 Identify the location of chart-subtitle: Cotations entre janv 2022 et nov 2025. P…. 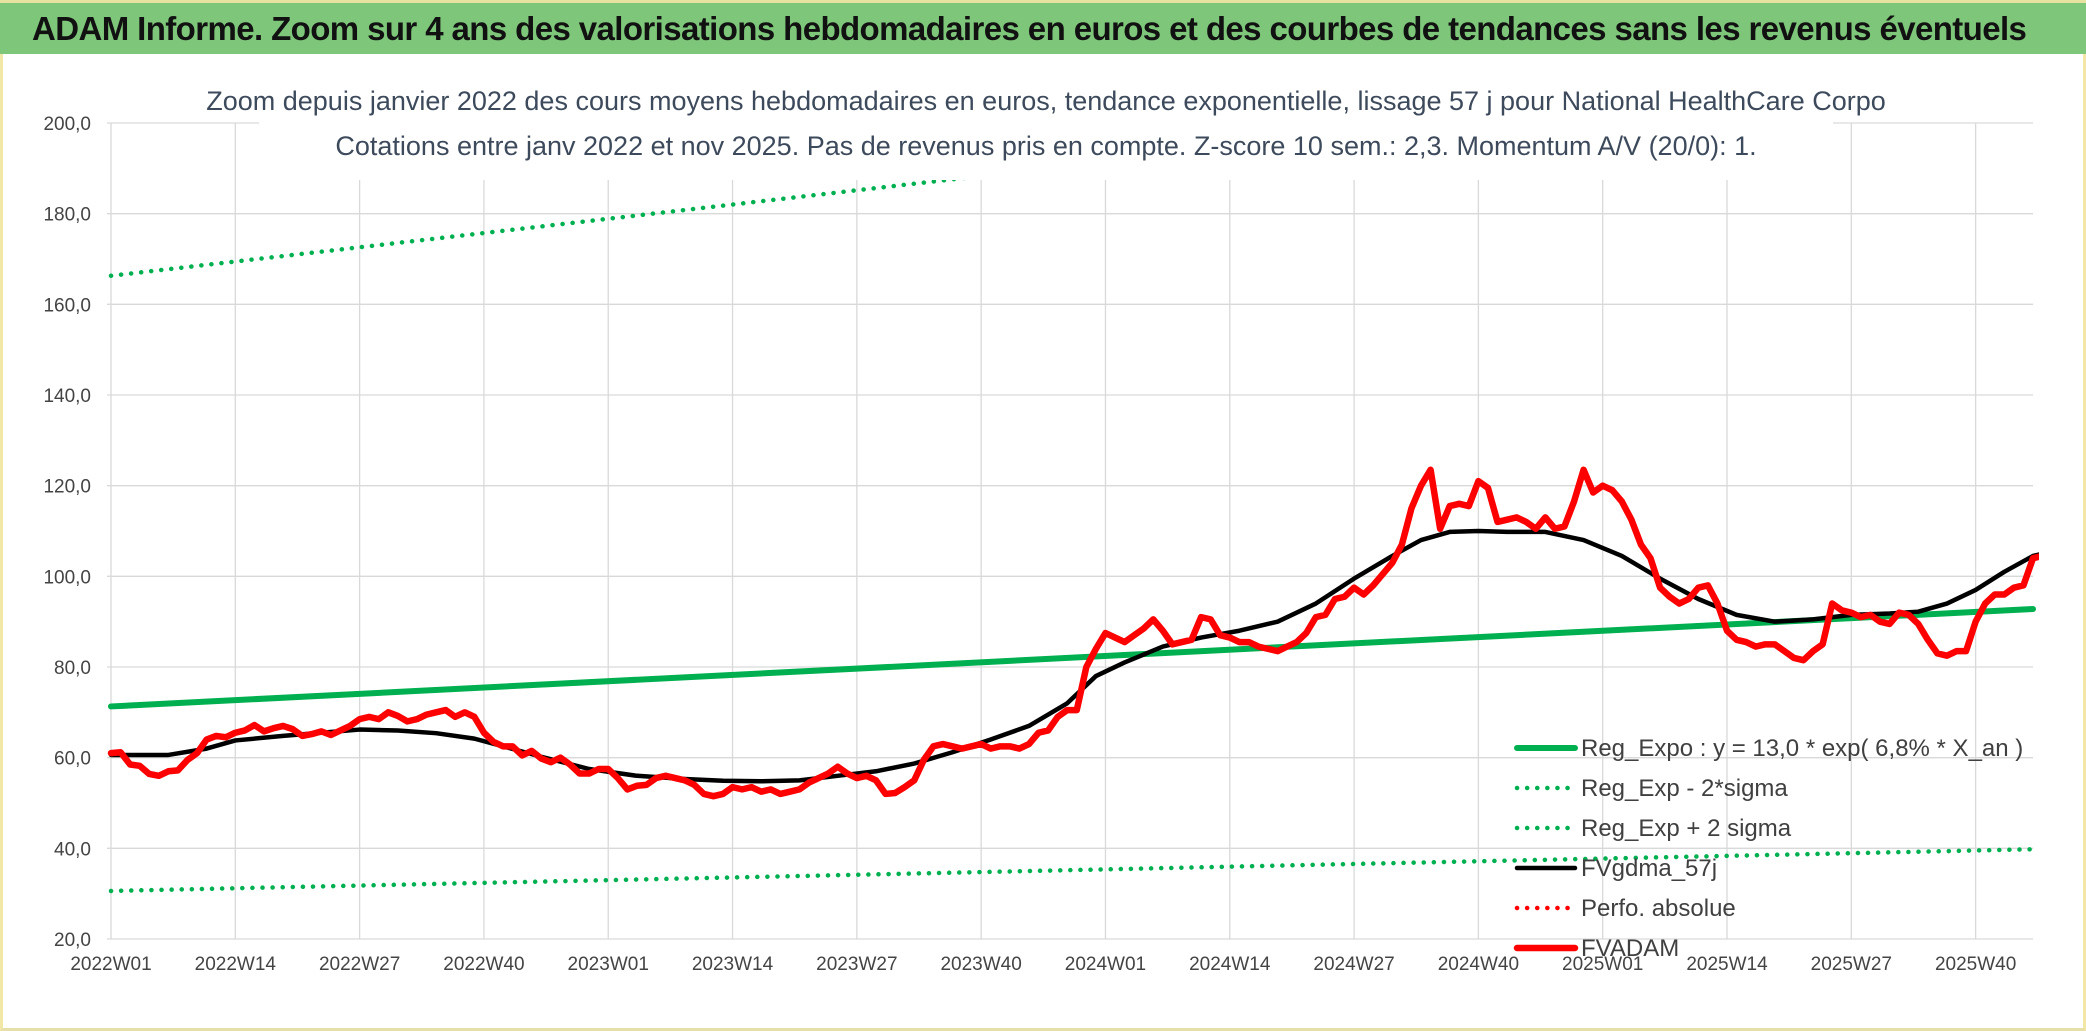
(1045, 146).